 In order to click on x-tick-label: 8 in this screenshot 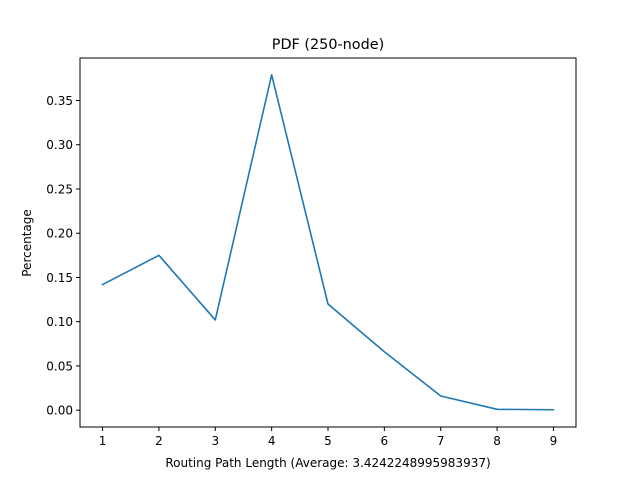, I will do `click(497, 441)`.